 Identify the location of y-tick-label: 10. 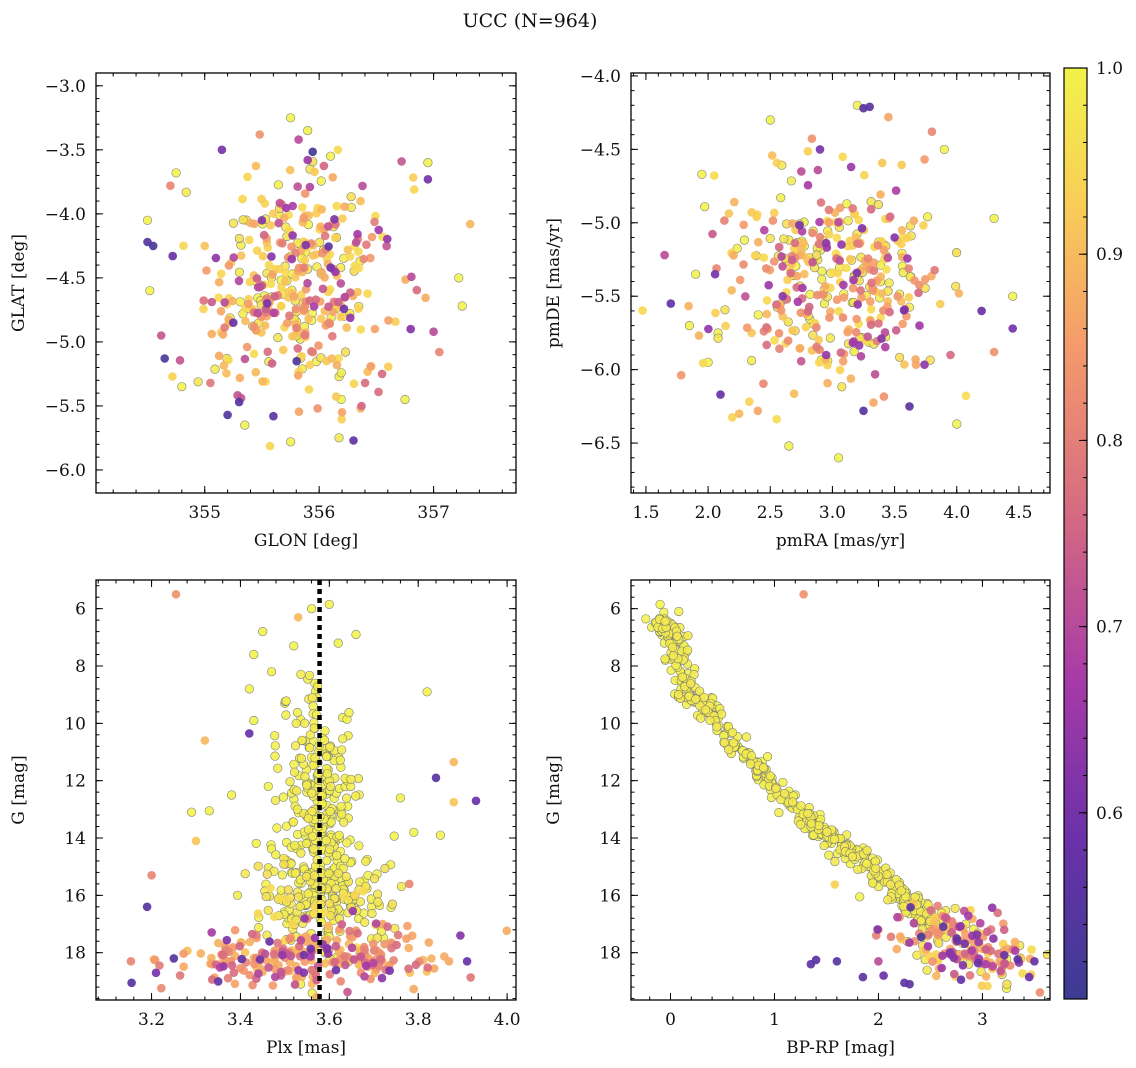
(75, 724).